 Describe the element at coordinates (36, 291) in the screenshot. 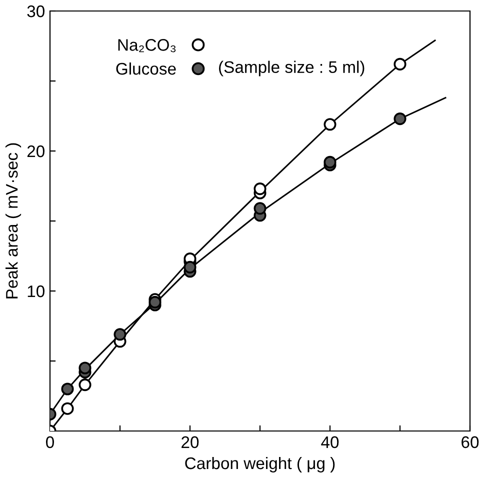

I see `y-tick-label: 10` at that location.